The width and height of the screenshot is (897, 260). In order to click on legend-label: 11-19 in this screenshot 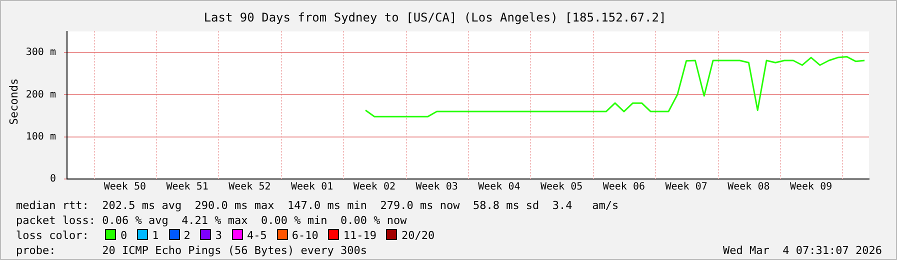, I will do `click(359, 235)`.